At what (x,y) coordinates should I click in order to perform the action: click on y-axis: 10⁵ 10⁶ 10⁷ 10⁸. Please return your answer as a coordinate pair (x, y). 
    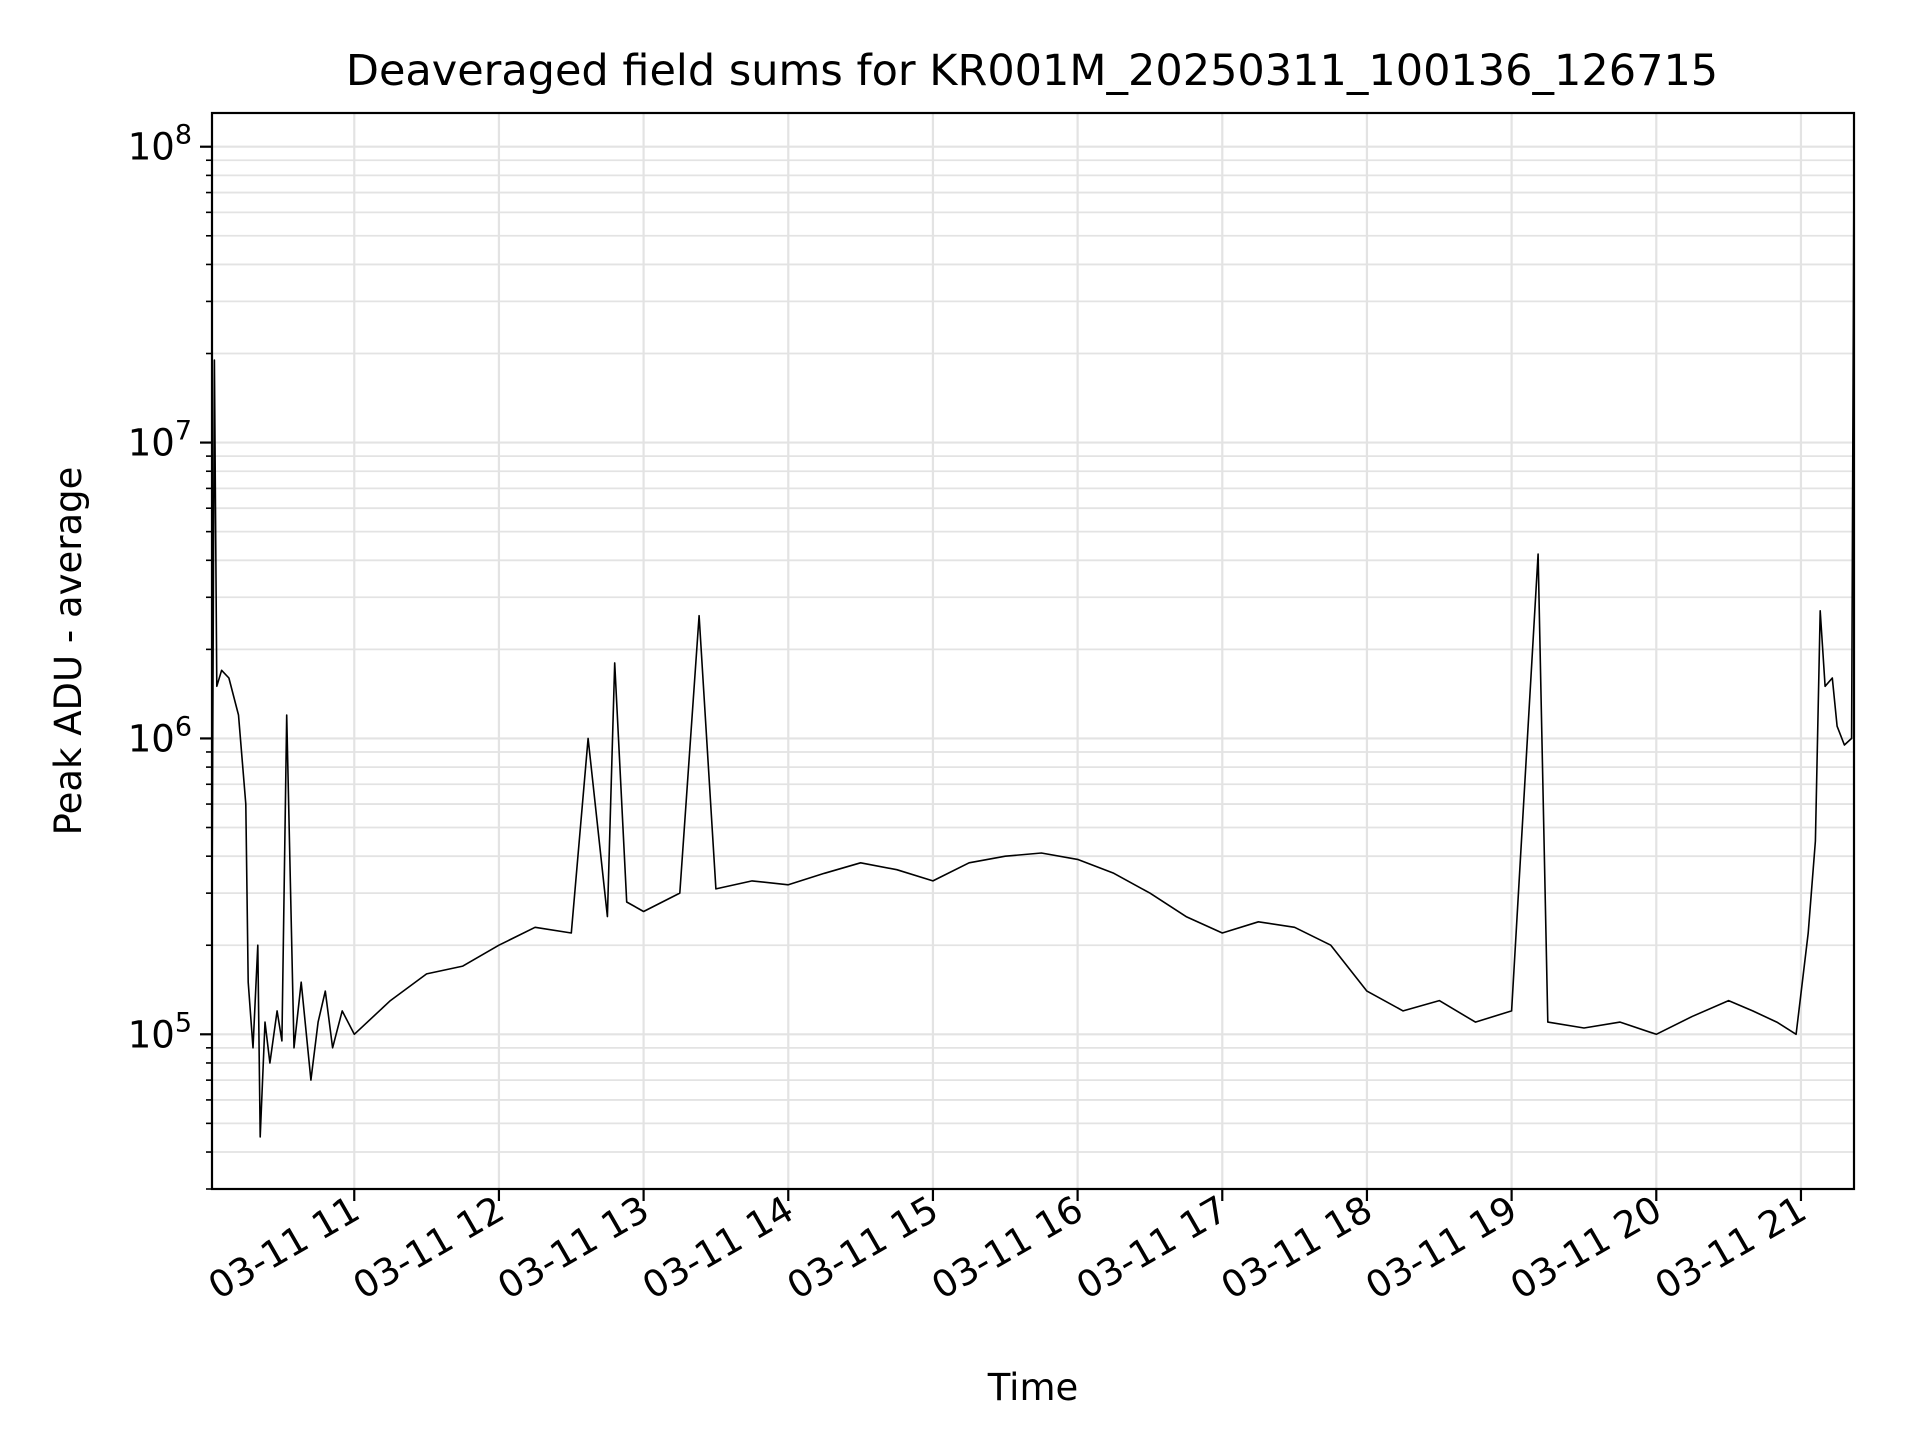
    Looking at the image, I should click on (170, 655).